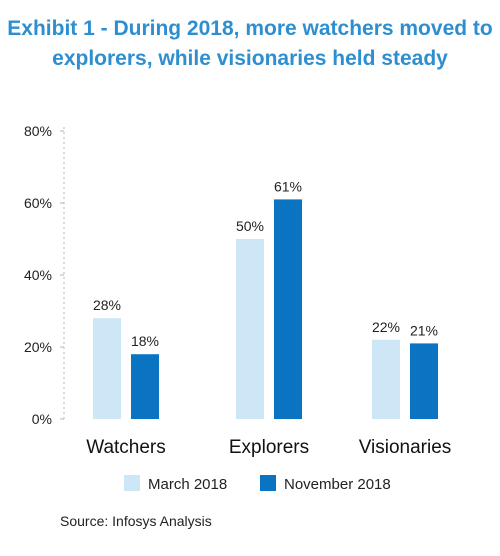 Image resolution: width=500 pixels, height=556 pixels. Describe the element at coordinates (386, 379) in the screenshot. I see `bar-march-visionaries` at that location.